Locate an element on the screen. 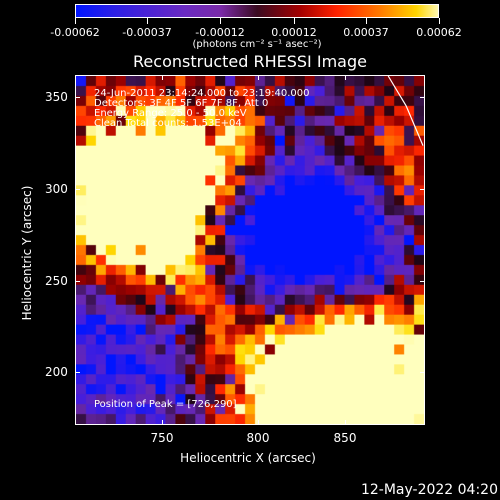 Image resolution: width=500 pixels, height=500 pixels. colorbar-tick-label: 0.00062 is located at coordinates (439, 32).